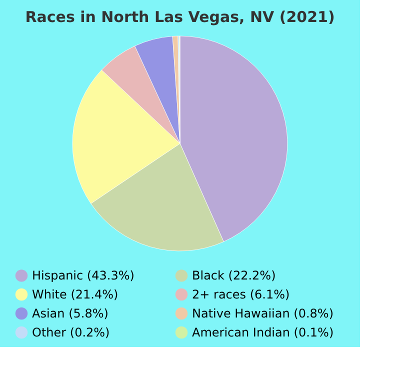 This screenshot has height=392, width=400. Describe the element at coordinates (241, 295) in the screenshot. I see `legend-label: 2+ races (6.1%)` at that location.